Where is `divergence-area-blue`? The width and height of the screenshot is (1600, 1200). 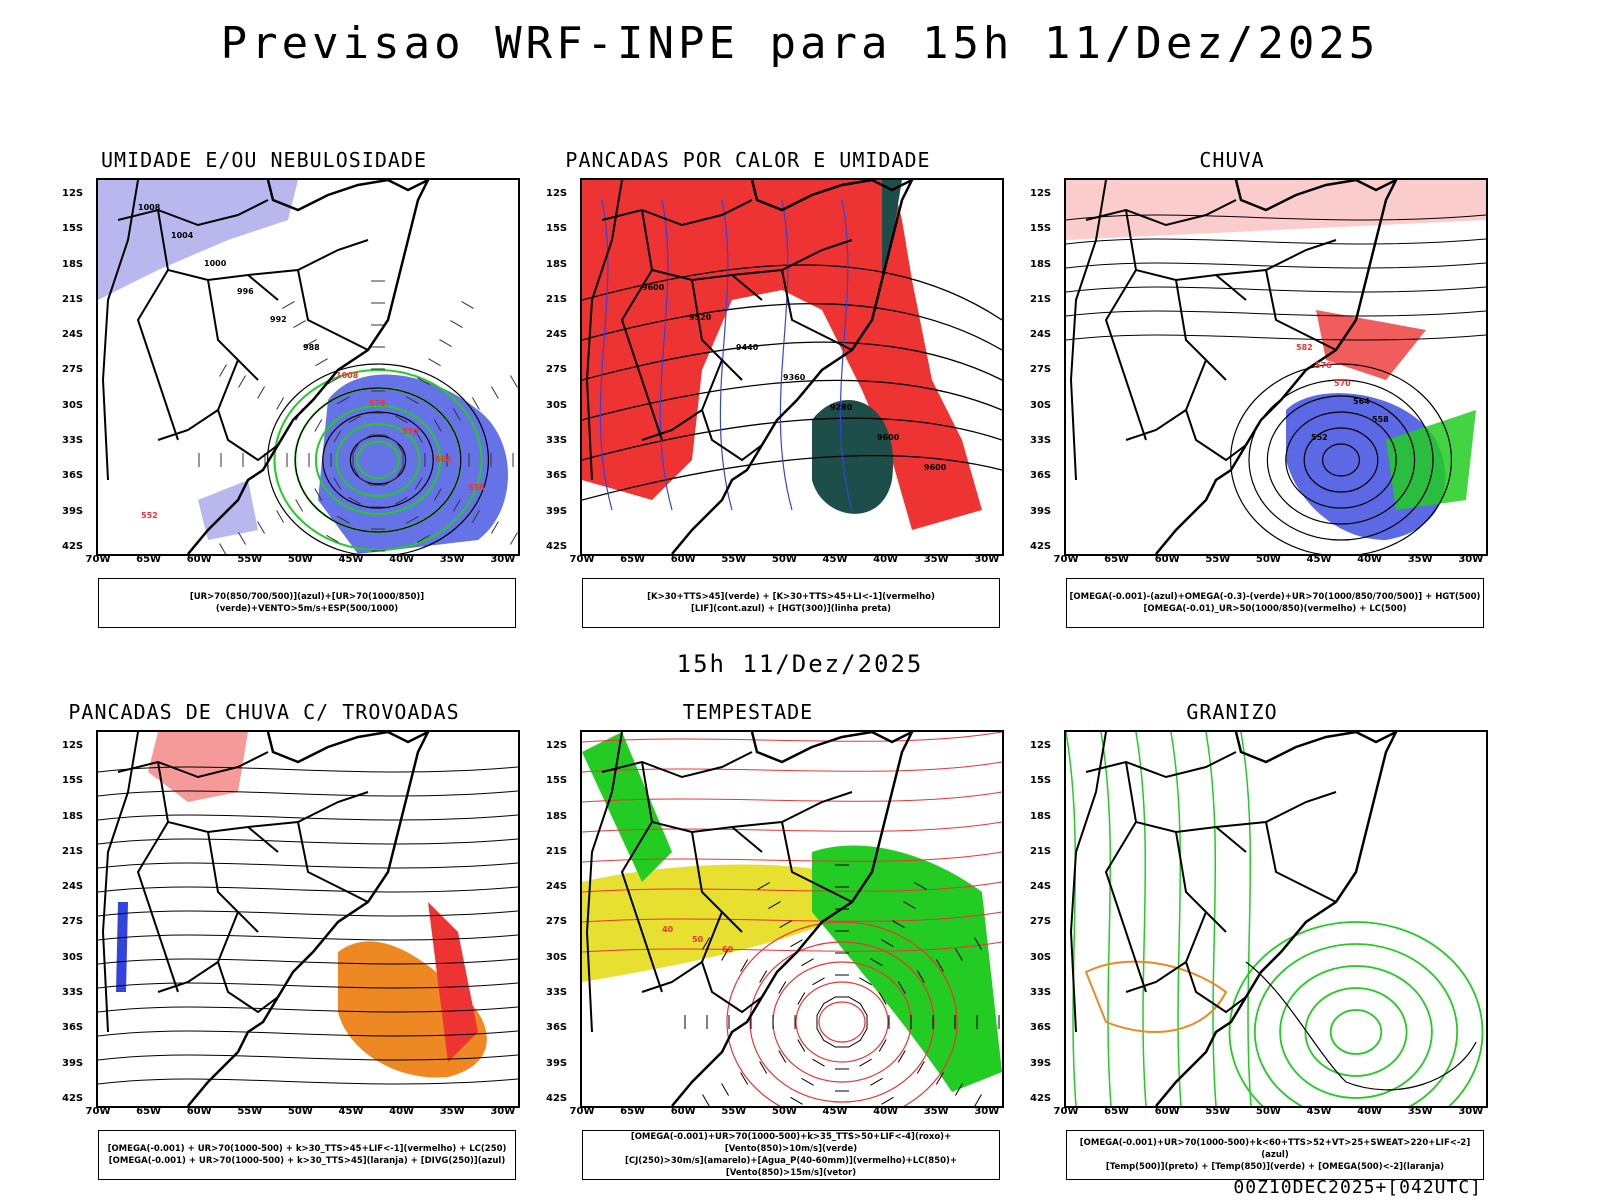 divergence-area-blue is located at coordinates (122, 947).